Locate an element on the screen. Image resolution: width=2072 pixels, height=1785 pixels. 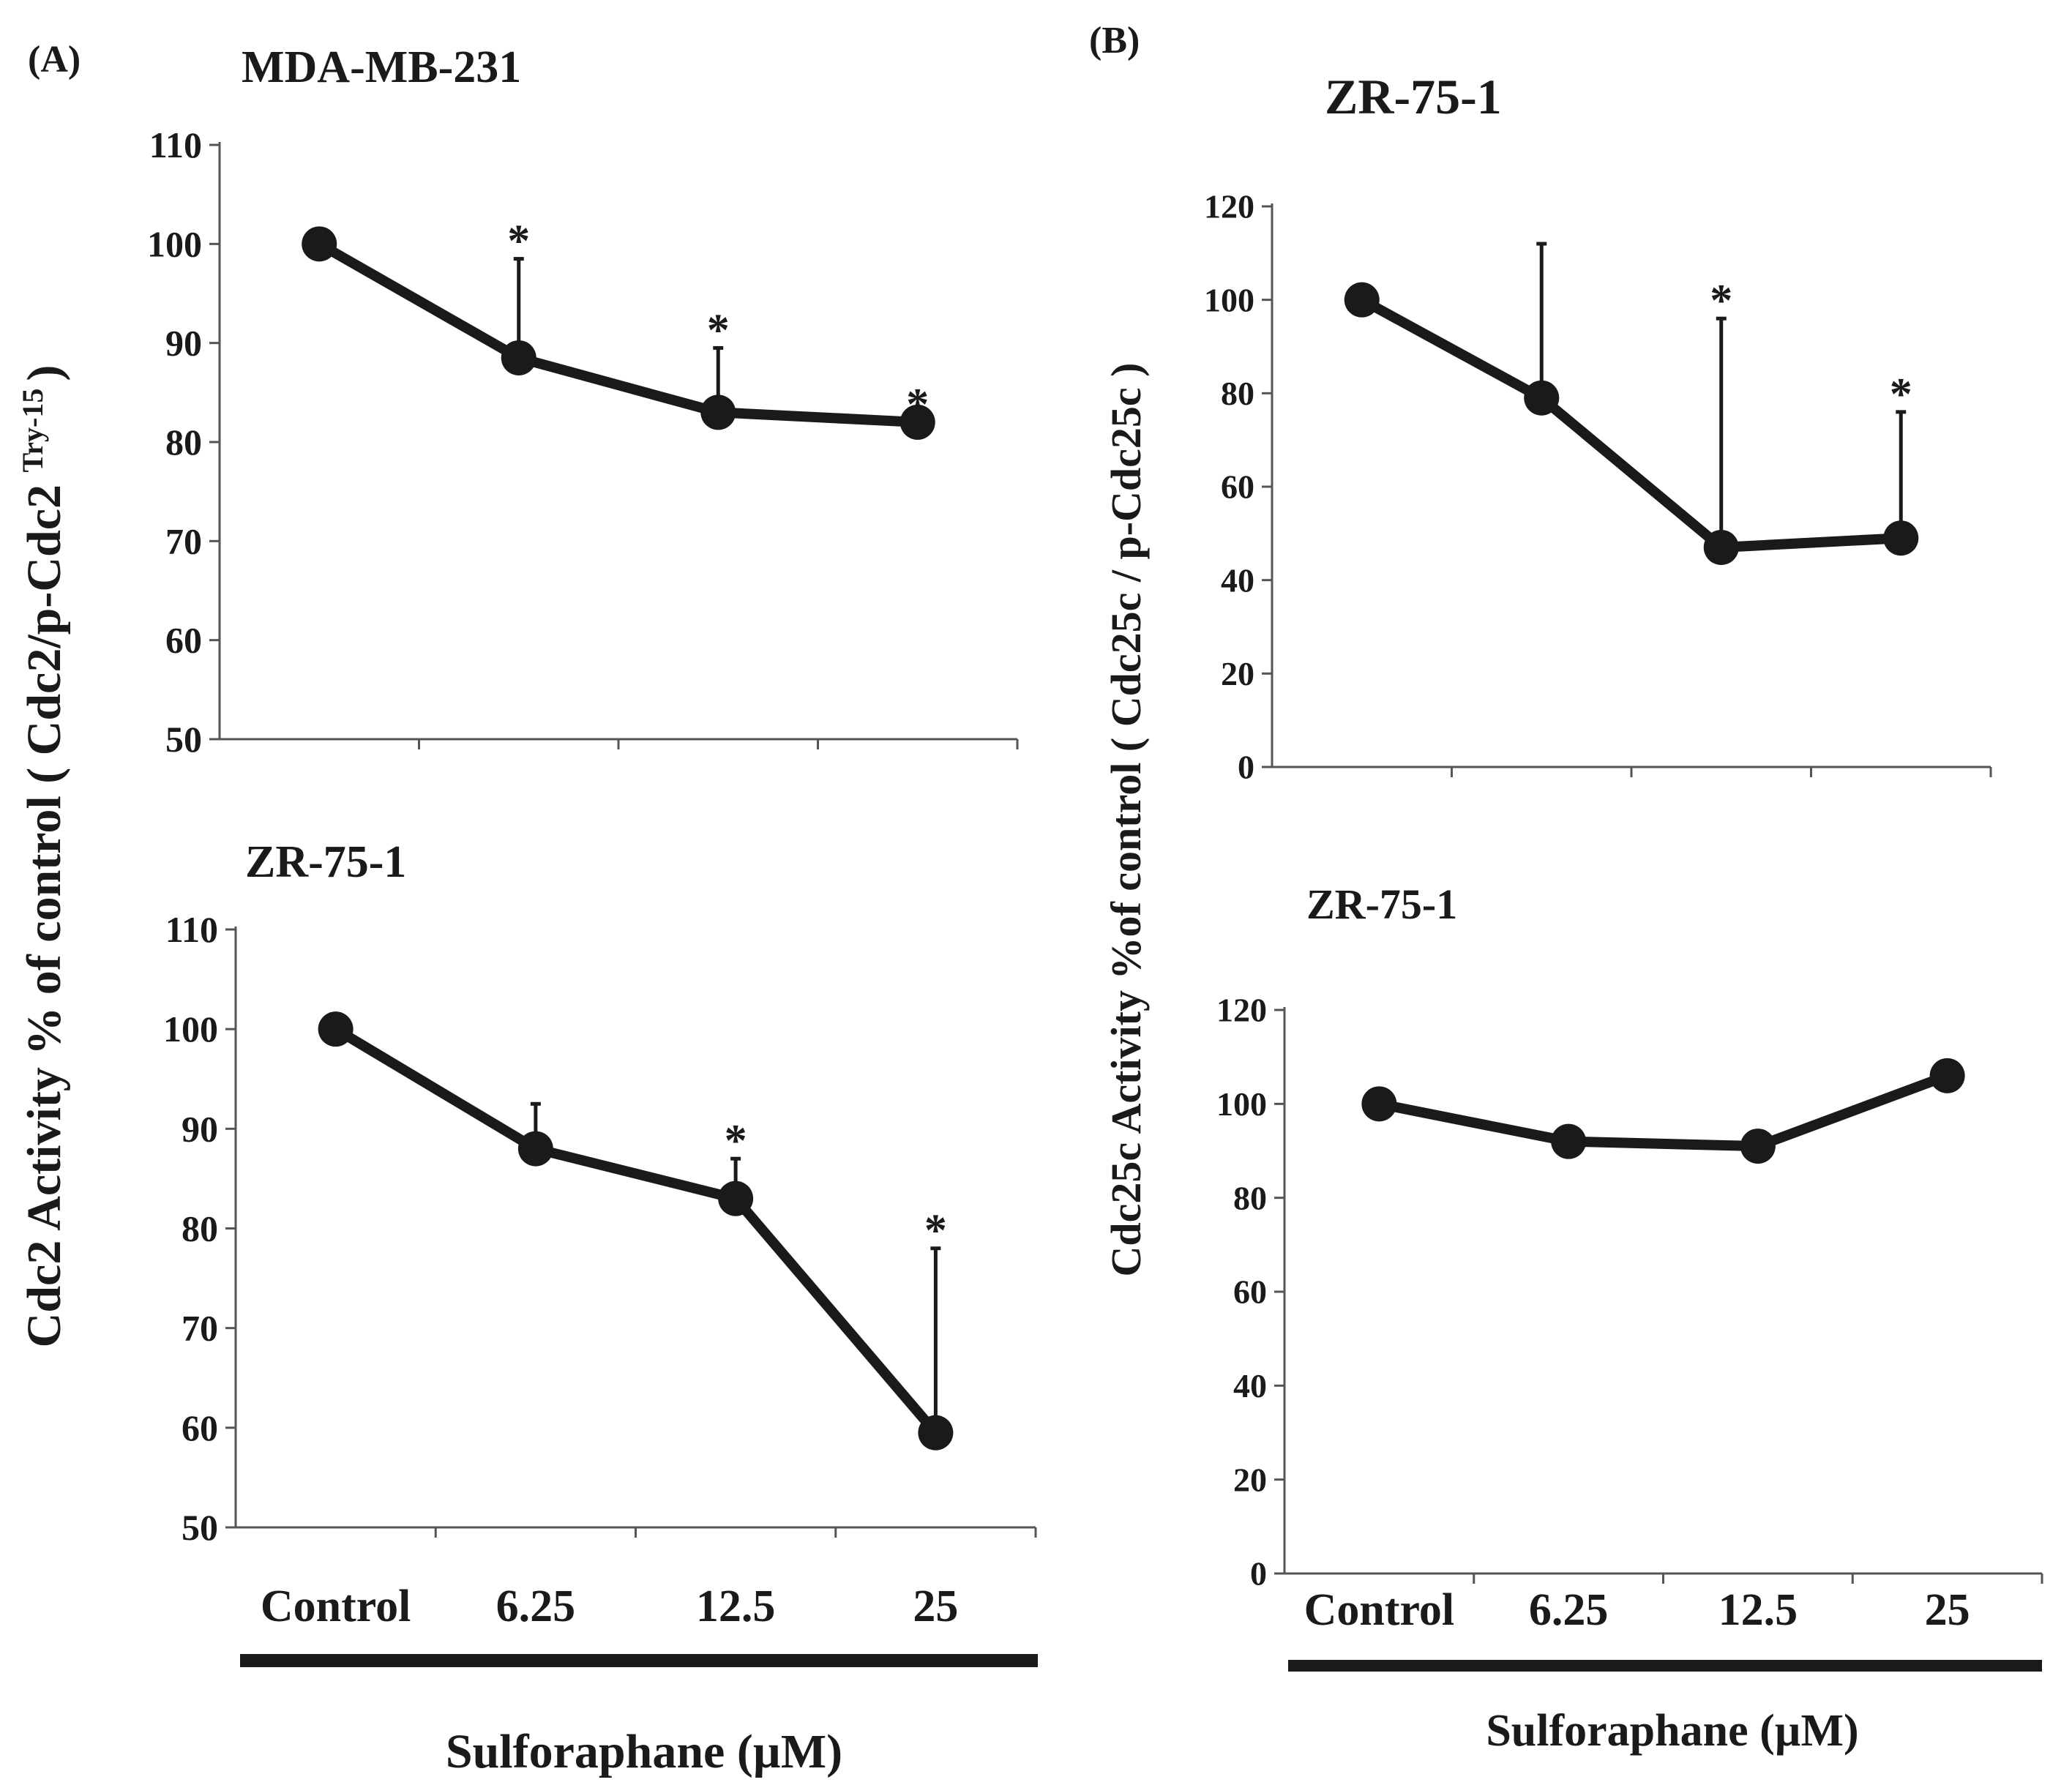
panel-a-ylabel-superscript: Try-15 is located at coordinates (32, 431).